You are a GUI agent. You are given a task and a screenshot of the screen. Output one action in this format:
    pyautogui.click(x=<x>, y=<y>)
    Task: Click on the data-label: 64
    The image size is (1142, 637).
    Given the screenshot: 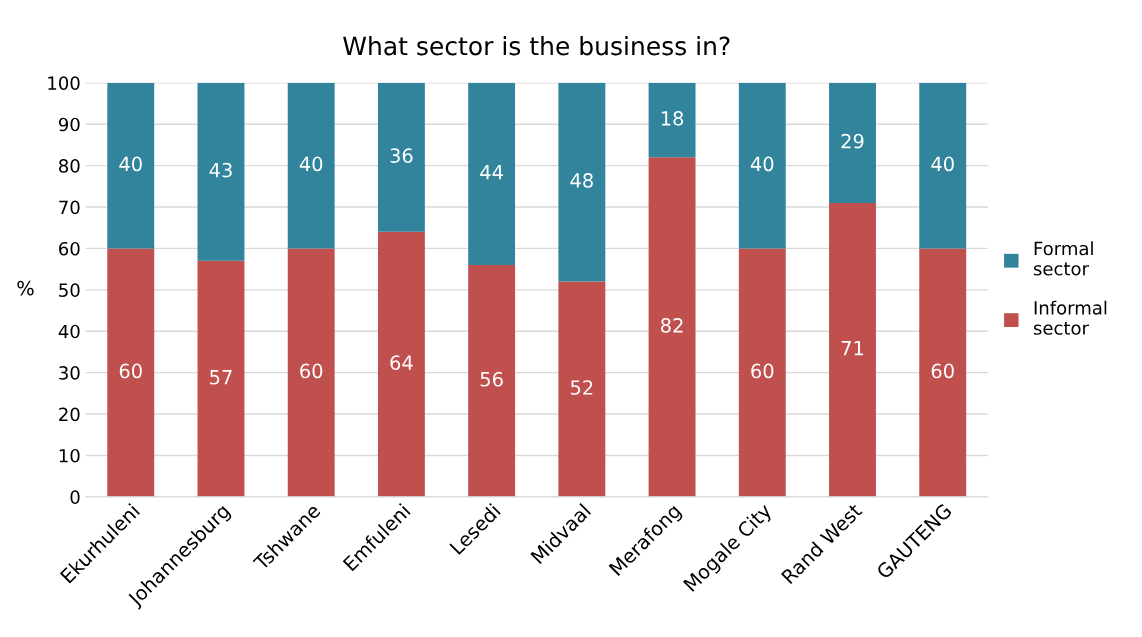 What is the action you would take?
    pyautogui.click(x=401, y=363)
    